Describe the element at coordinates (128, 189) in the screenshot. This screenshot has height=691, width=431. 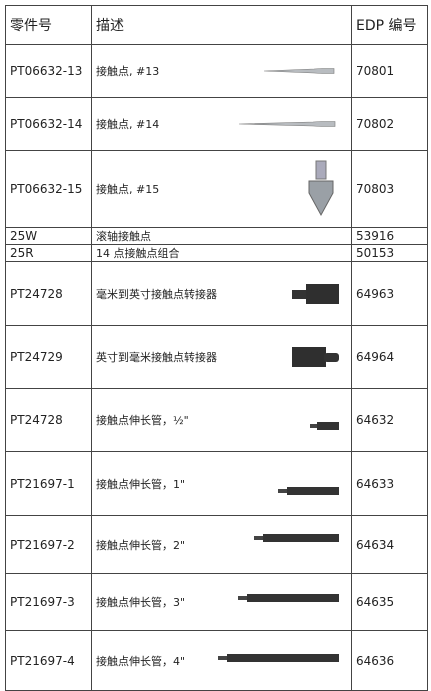
I see `desc-text: 接触点, #15` at that location.